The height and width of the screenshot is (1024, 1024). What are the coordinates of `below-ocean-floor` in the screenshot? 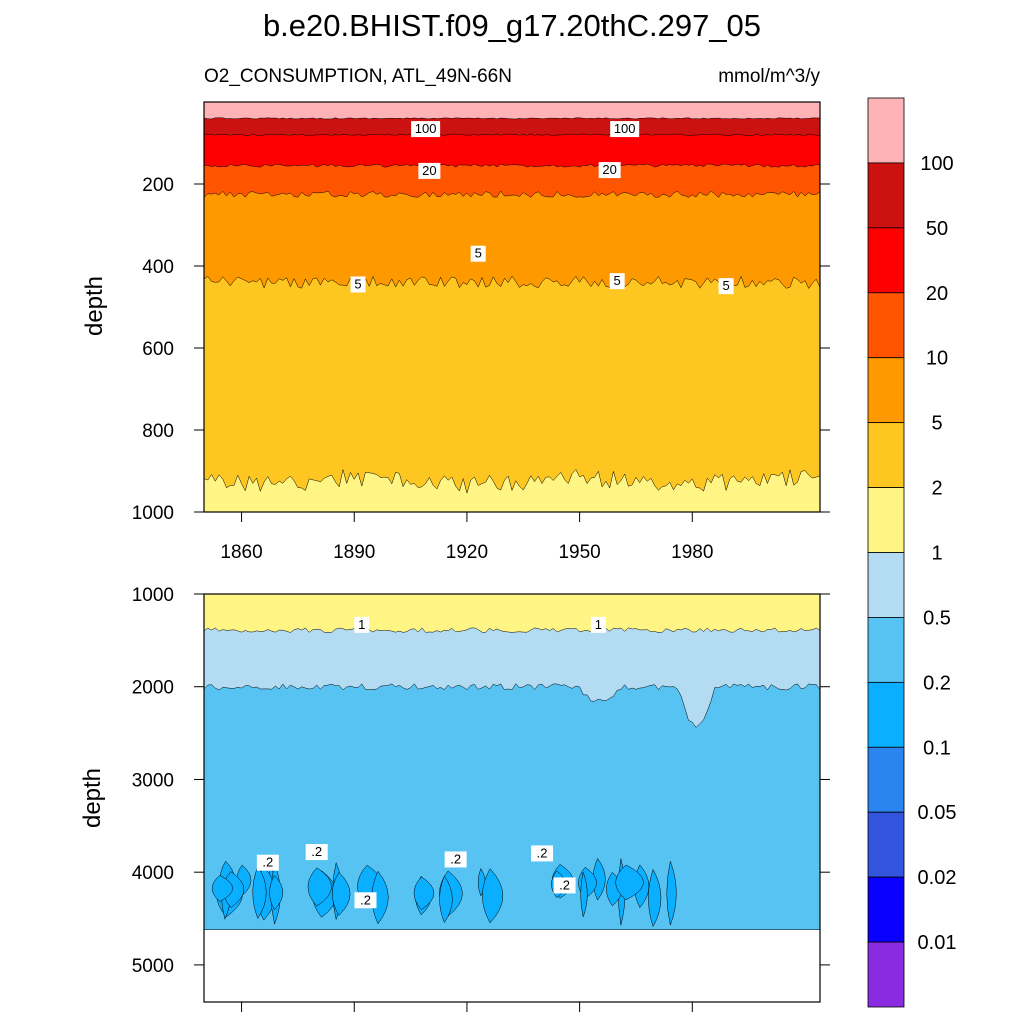 It's located at (512, 965).